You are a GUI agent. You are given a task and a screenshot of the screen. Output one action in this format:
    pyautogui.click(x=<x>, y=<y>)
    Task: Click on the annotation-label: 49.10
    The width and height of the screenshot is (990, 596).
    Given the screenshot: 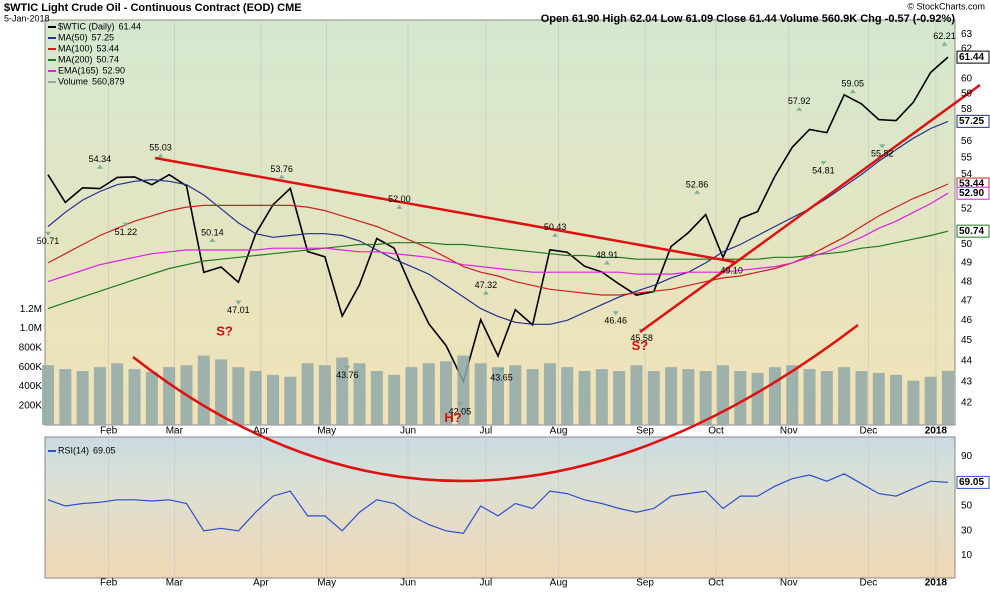 What is the action you would take?
    pyautogui.click(x=731, y=270)
    